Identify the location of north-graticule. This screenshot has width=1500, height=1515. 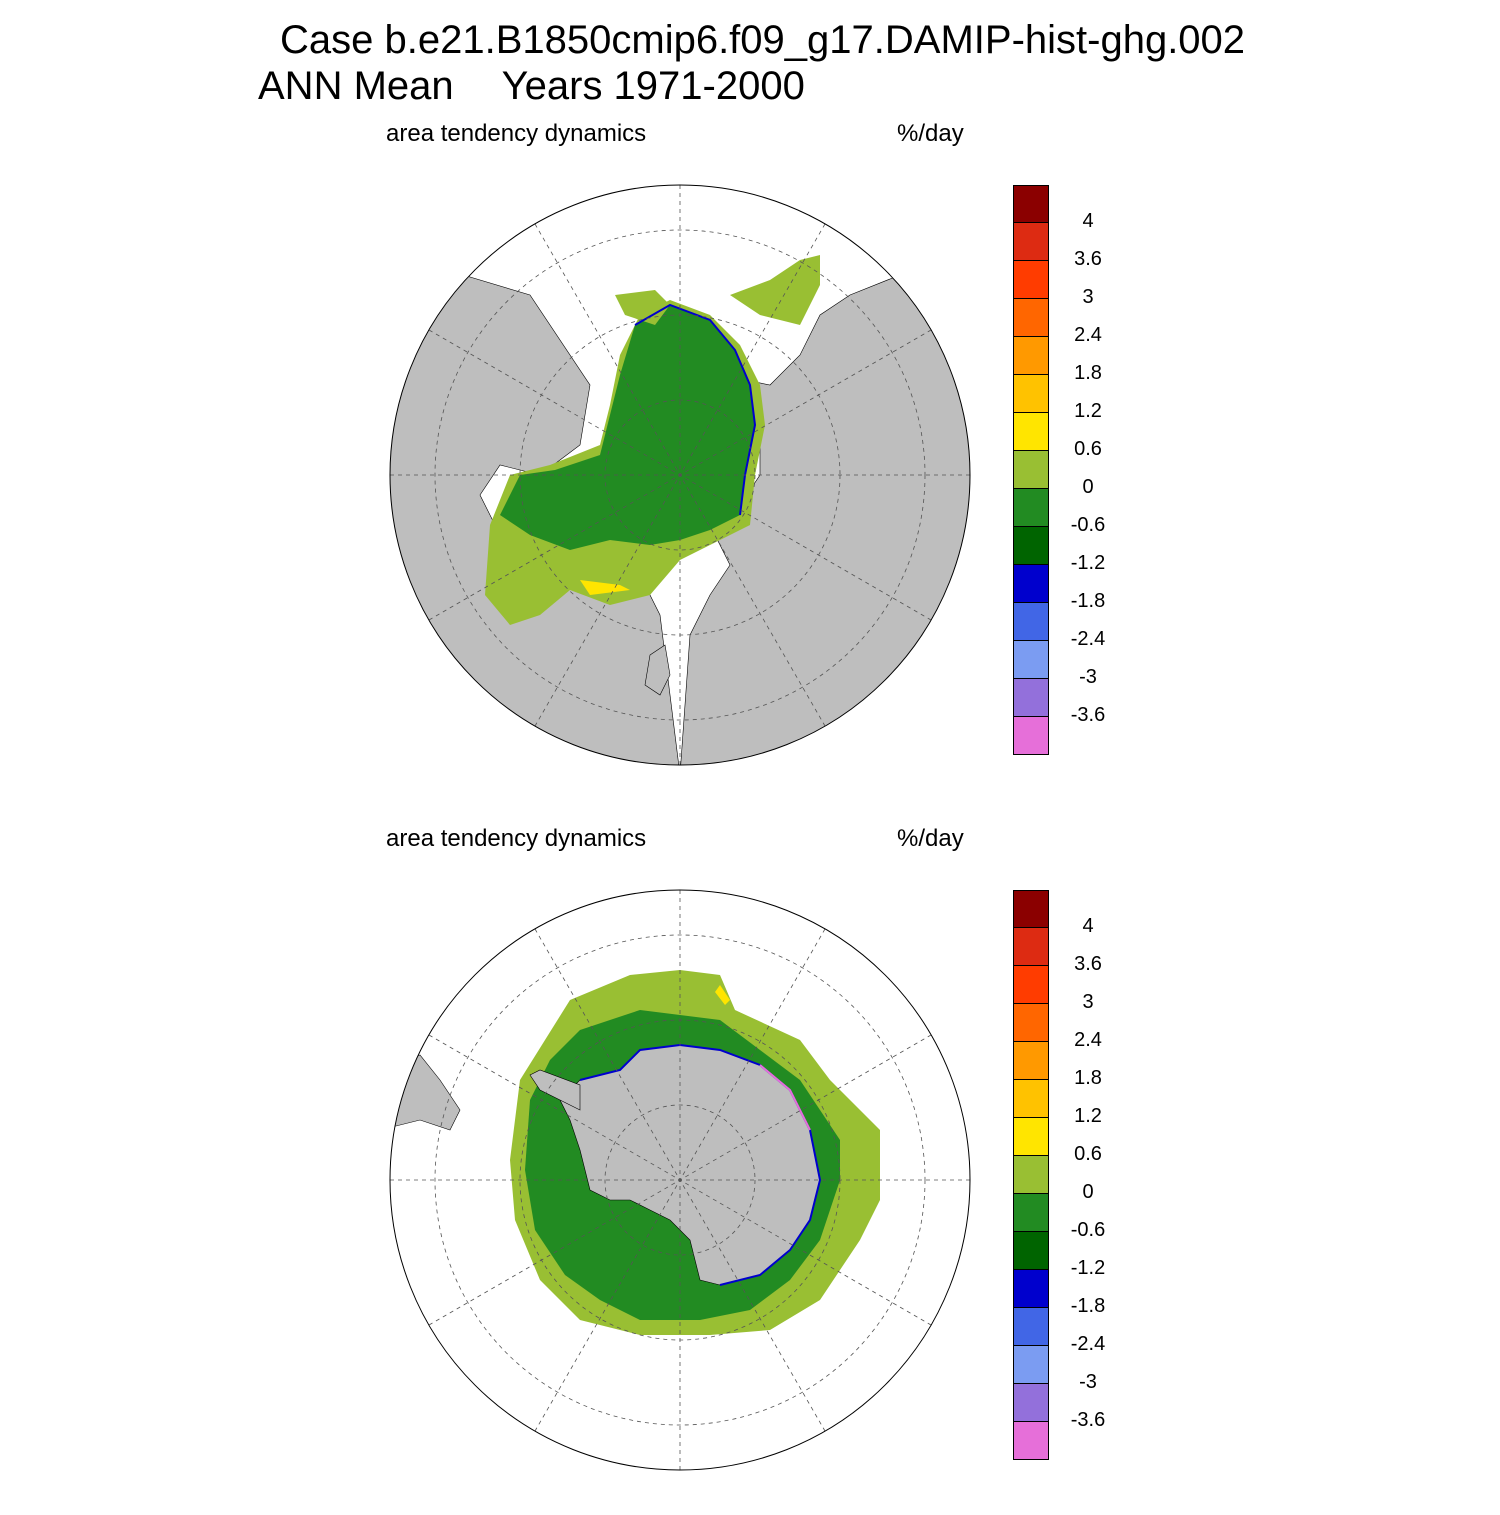
(680, 475).